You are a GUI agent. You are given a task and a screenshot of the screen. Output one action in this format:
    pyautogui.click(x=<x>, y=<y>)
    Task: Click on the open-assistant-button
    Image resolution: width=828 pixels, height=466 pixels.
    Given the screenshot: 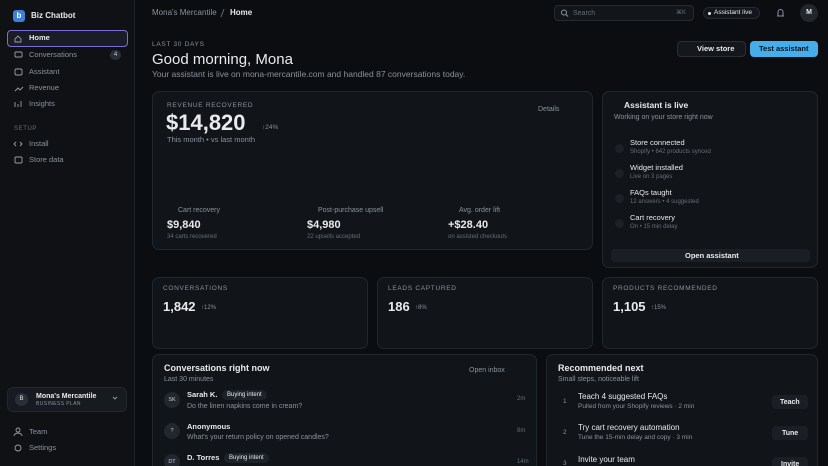 What is the action you would take?
    pyautogui.click(x=710, y=255)
    